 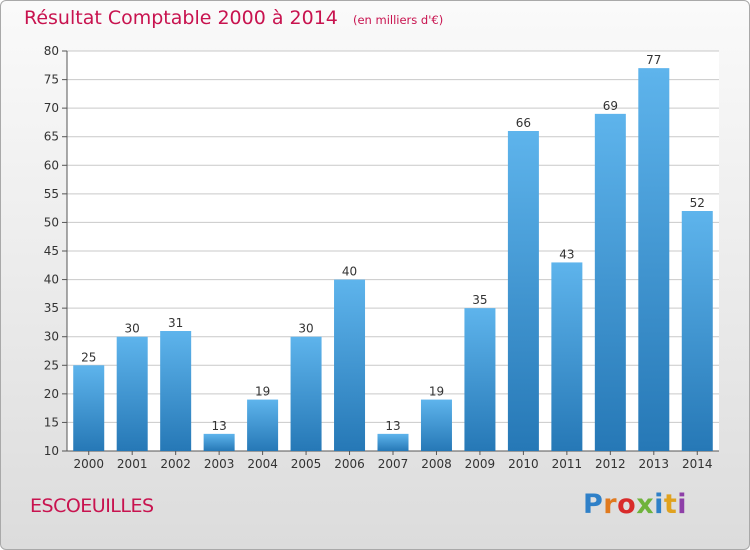 What do you see at coordinates (349, 272) in the screenshot?
I see `data-label-2006: 40` at bounding box center [349, 272].